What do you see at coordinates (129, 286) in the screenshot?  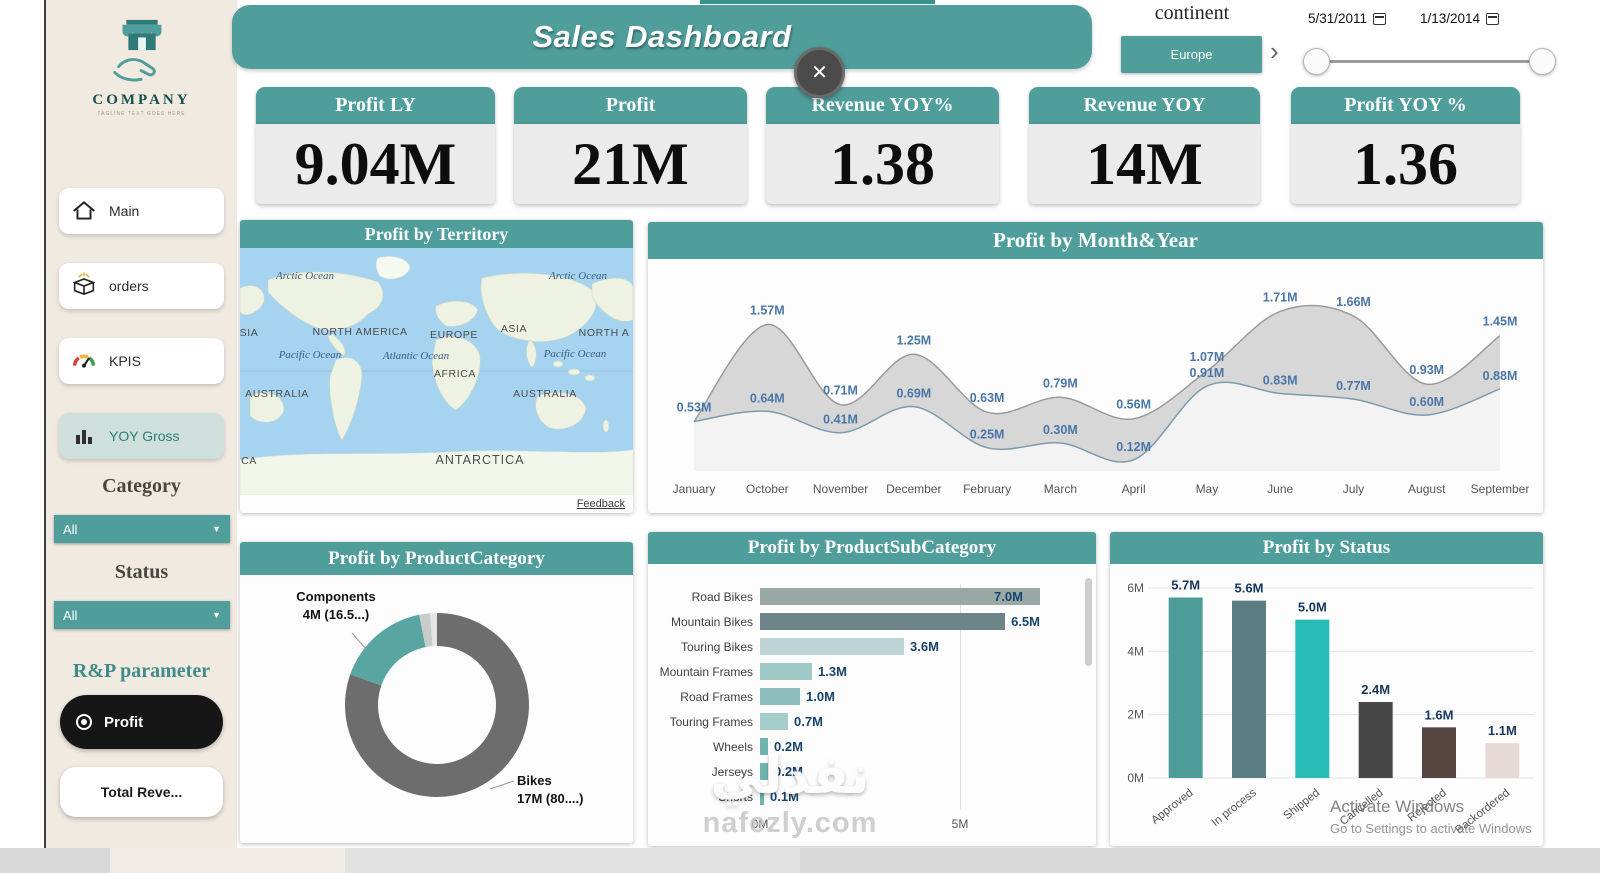 I see `sidebar-item-label: orders` at bounding box center [129, 286].